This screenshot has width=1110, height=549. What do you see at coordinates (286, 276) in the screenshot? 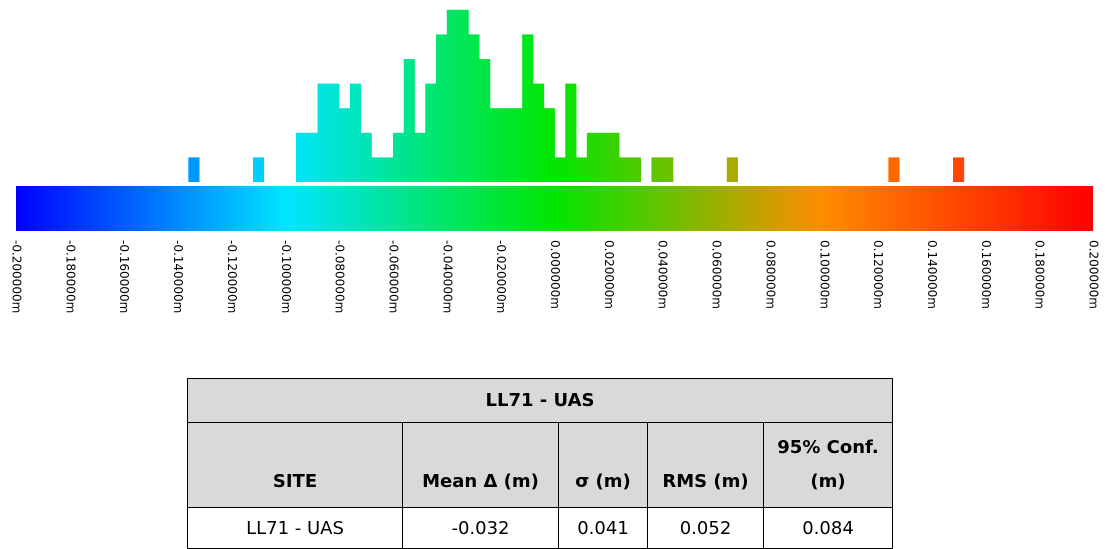
I see `x-tick-label: -0.100000m` at bounding box center [286, 276].